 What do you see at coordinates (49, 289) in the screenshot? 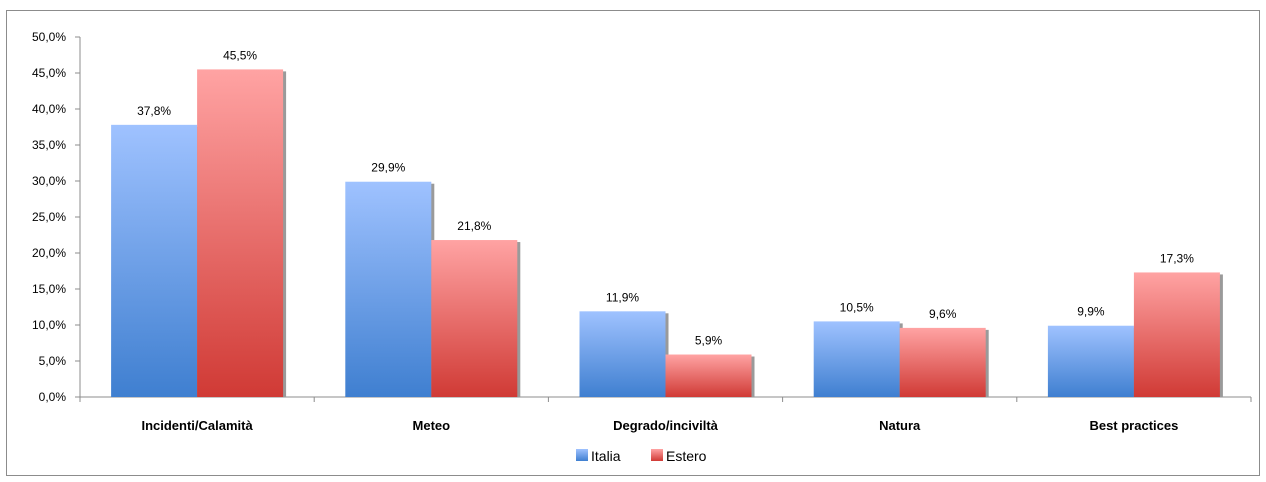
I see `y-tick-label: 15,0%` at bounding box center [49, 289].